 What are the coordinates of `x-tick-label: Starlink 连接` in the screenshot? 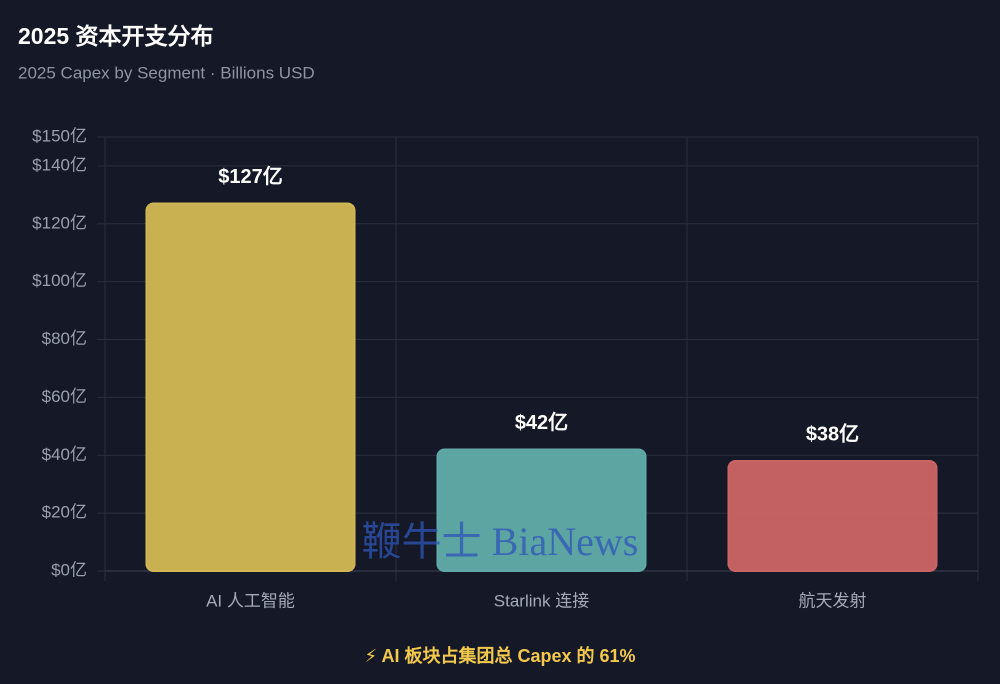 It's located at (541, 600).